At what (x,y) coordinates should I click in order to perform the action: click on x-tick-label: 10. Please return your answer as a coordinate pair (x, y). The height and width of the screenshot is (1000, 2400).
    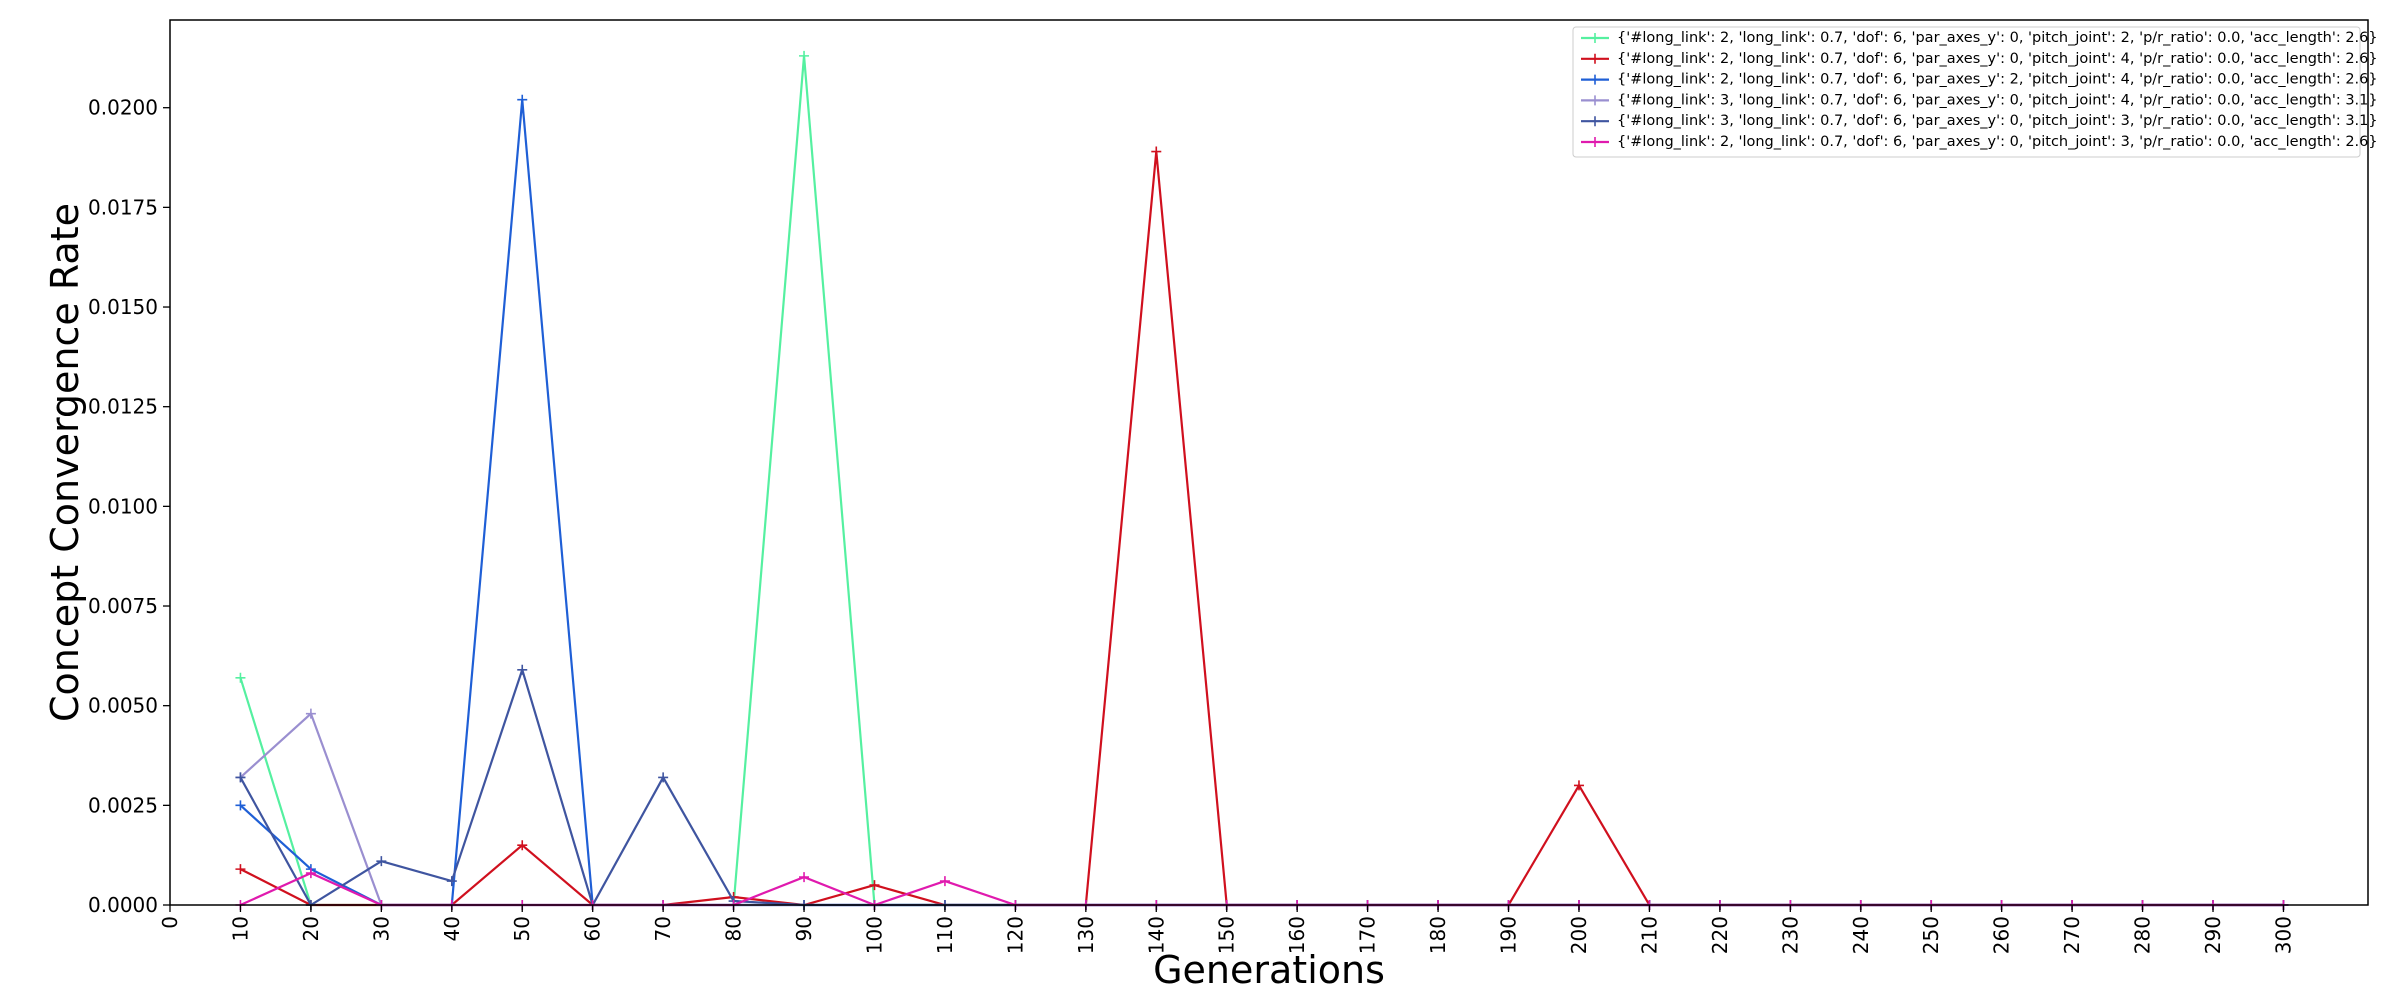
    Looking at the image, I should click on (240, 928).